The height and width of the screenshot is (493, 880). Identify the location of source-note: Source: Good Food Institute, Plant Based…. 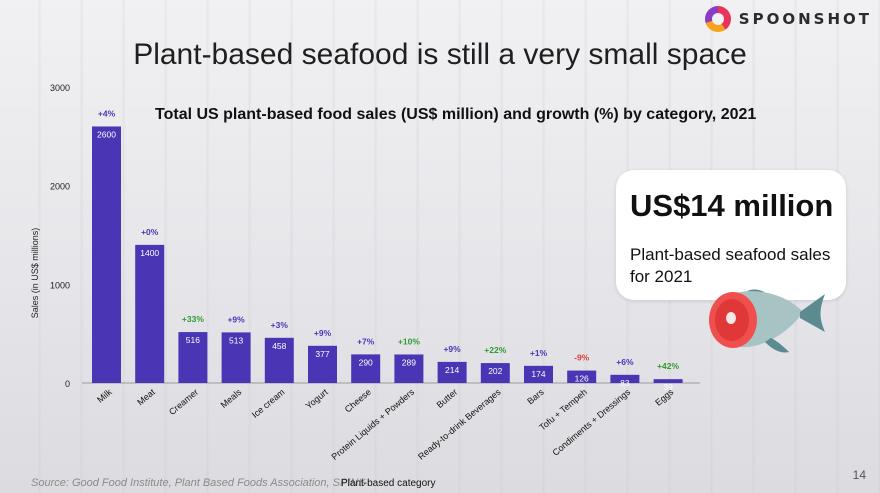
(198, 483).